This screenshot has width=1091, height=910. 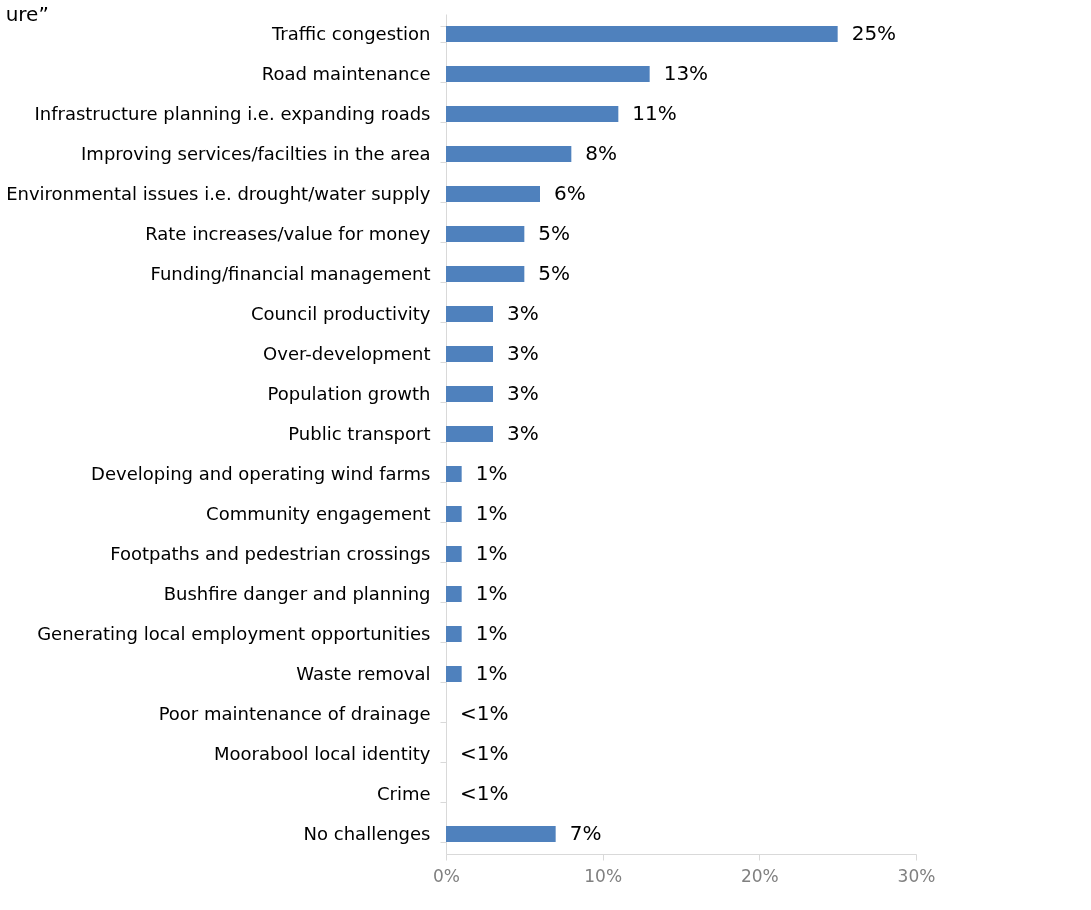 I want to click on y-tick-label: Infrastructure planning i.e. expanding roads, so click(x=232, y=113).